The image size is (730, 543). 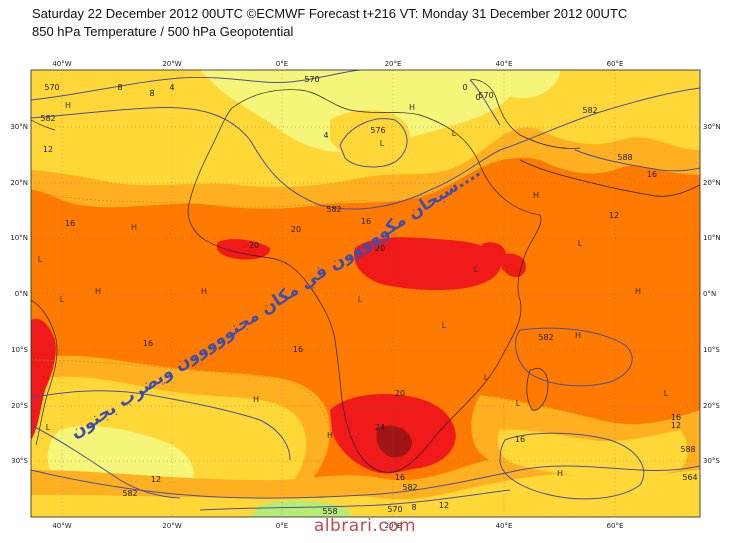 I want to click on lon-label-bottom: 20°W, so click(x=171, y=526).